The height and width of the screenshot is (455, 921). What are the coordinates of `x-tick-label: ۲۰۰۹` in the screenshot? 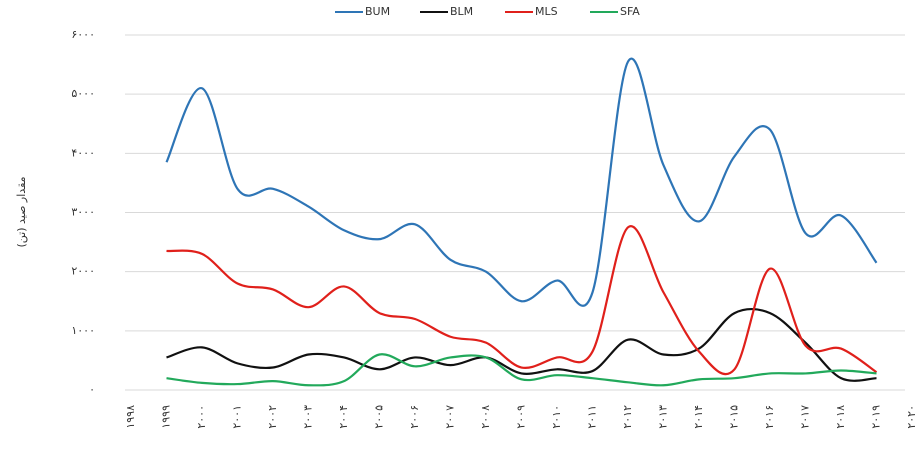 It's located at (521, 417).